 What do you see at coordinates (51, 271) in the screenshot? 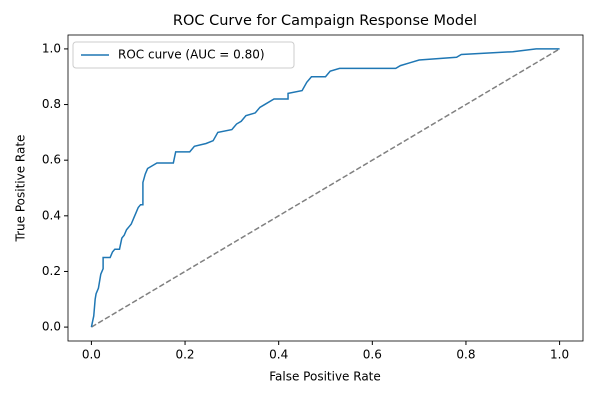
I see `y-tick-label: 0.2` at bounding box center [51, 271].